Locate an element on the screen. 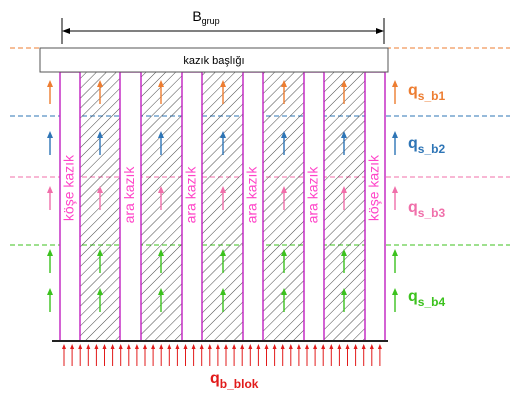 This screenshot has height=400, width=510. layer-label-4: qs_b4 is located at coordinates (426, 298).